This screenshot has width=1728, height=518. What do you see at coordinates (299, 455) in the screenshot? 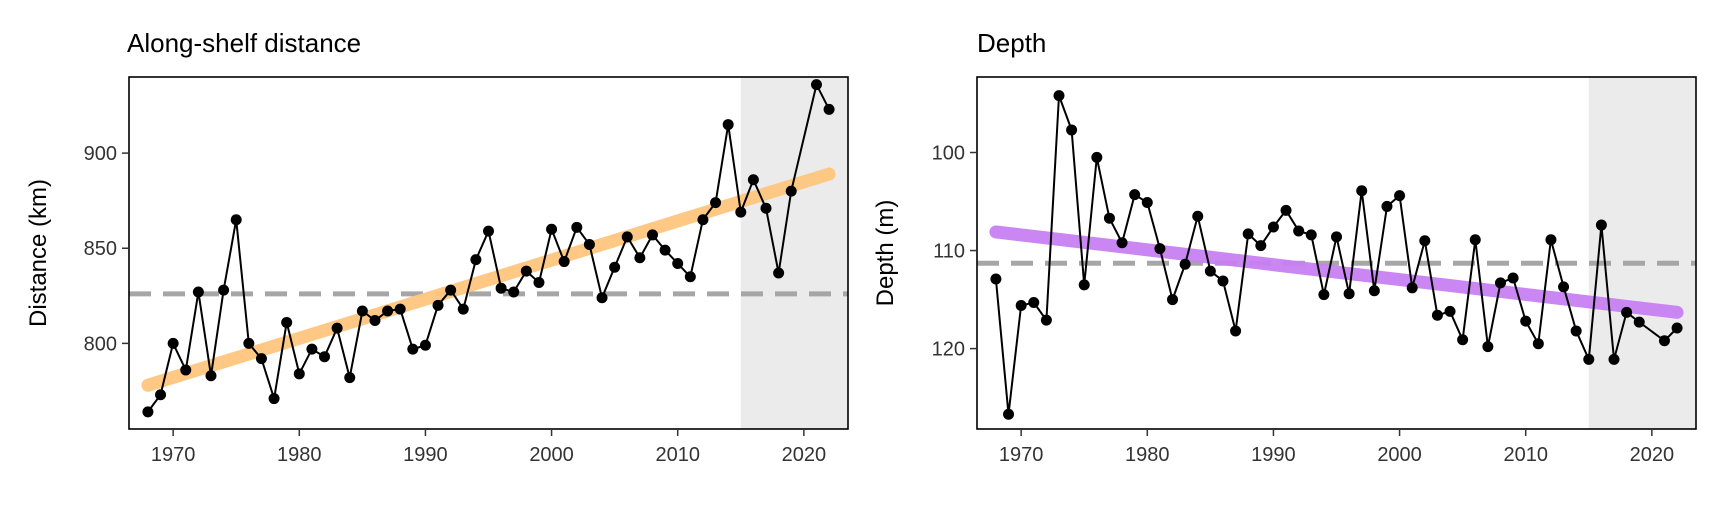
I see `chart-1-x-tick-label: 1980` at bounding box center [299, 455].